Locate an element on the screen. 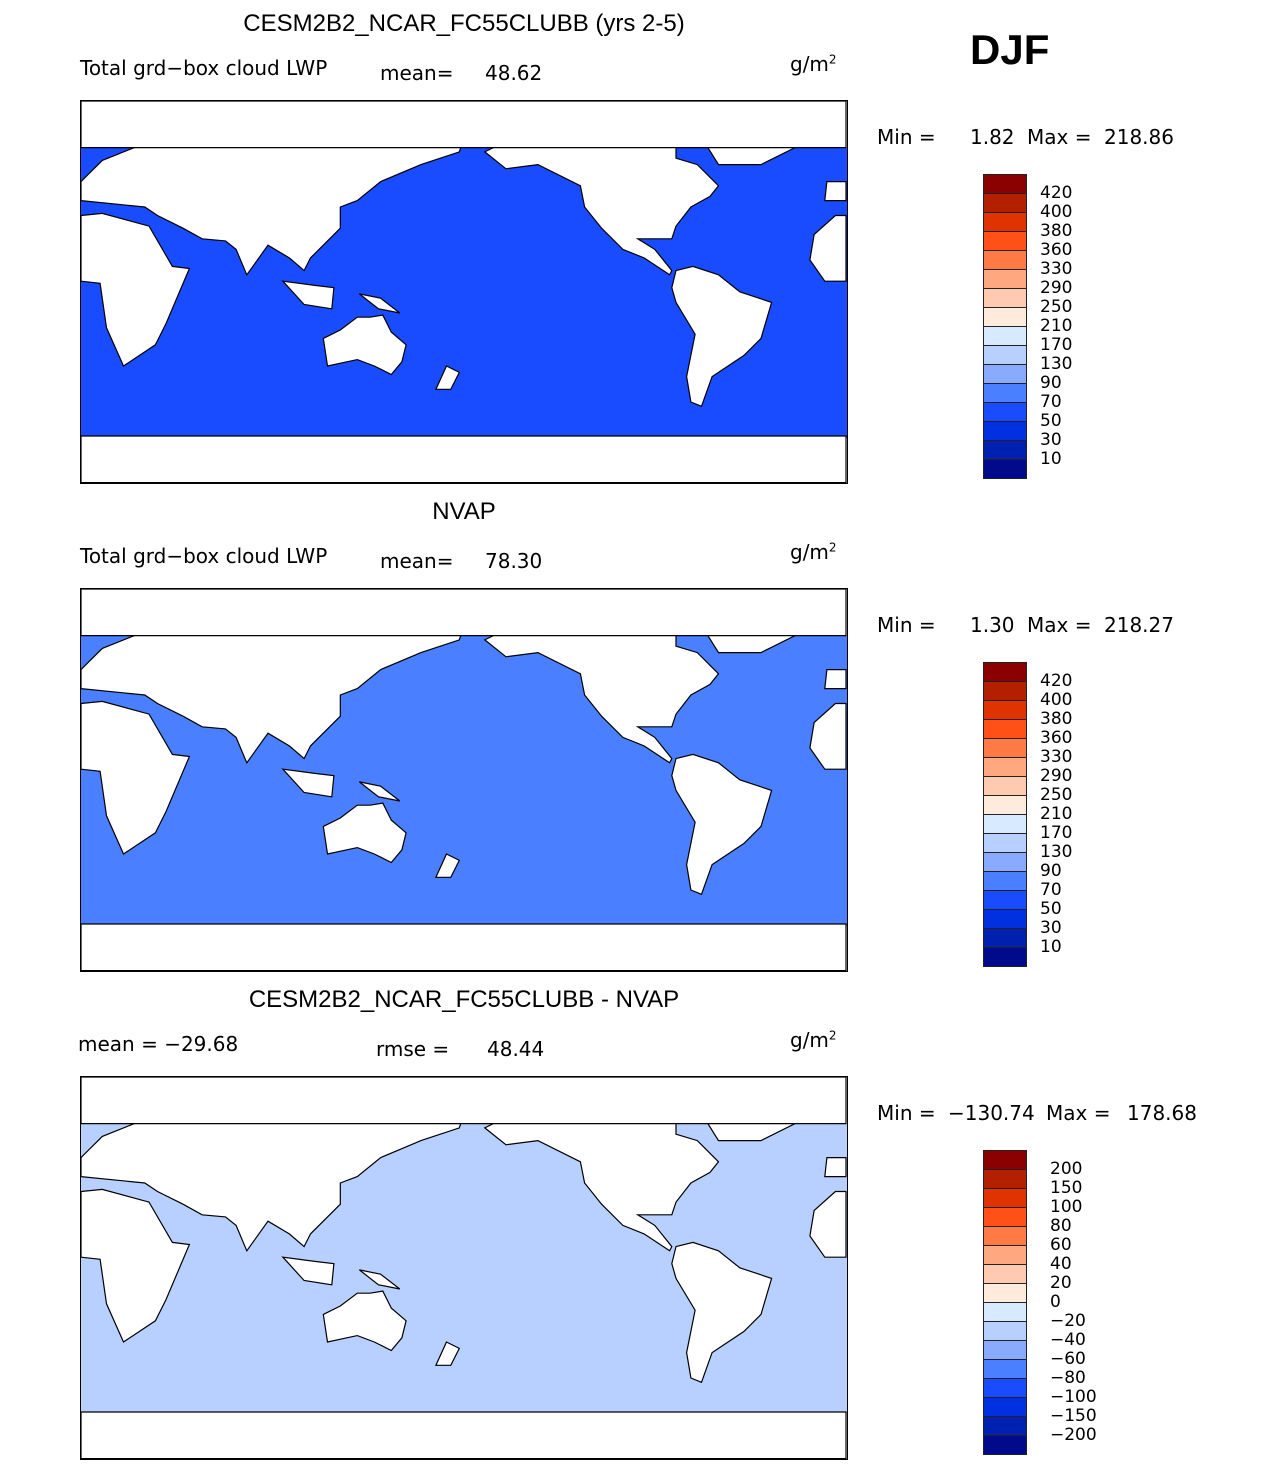 This screenshot has width=1285, height=1467. colorbar-tick-label: 60 is located at coordinates (1061, 1245).